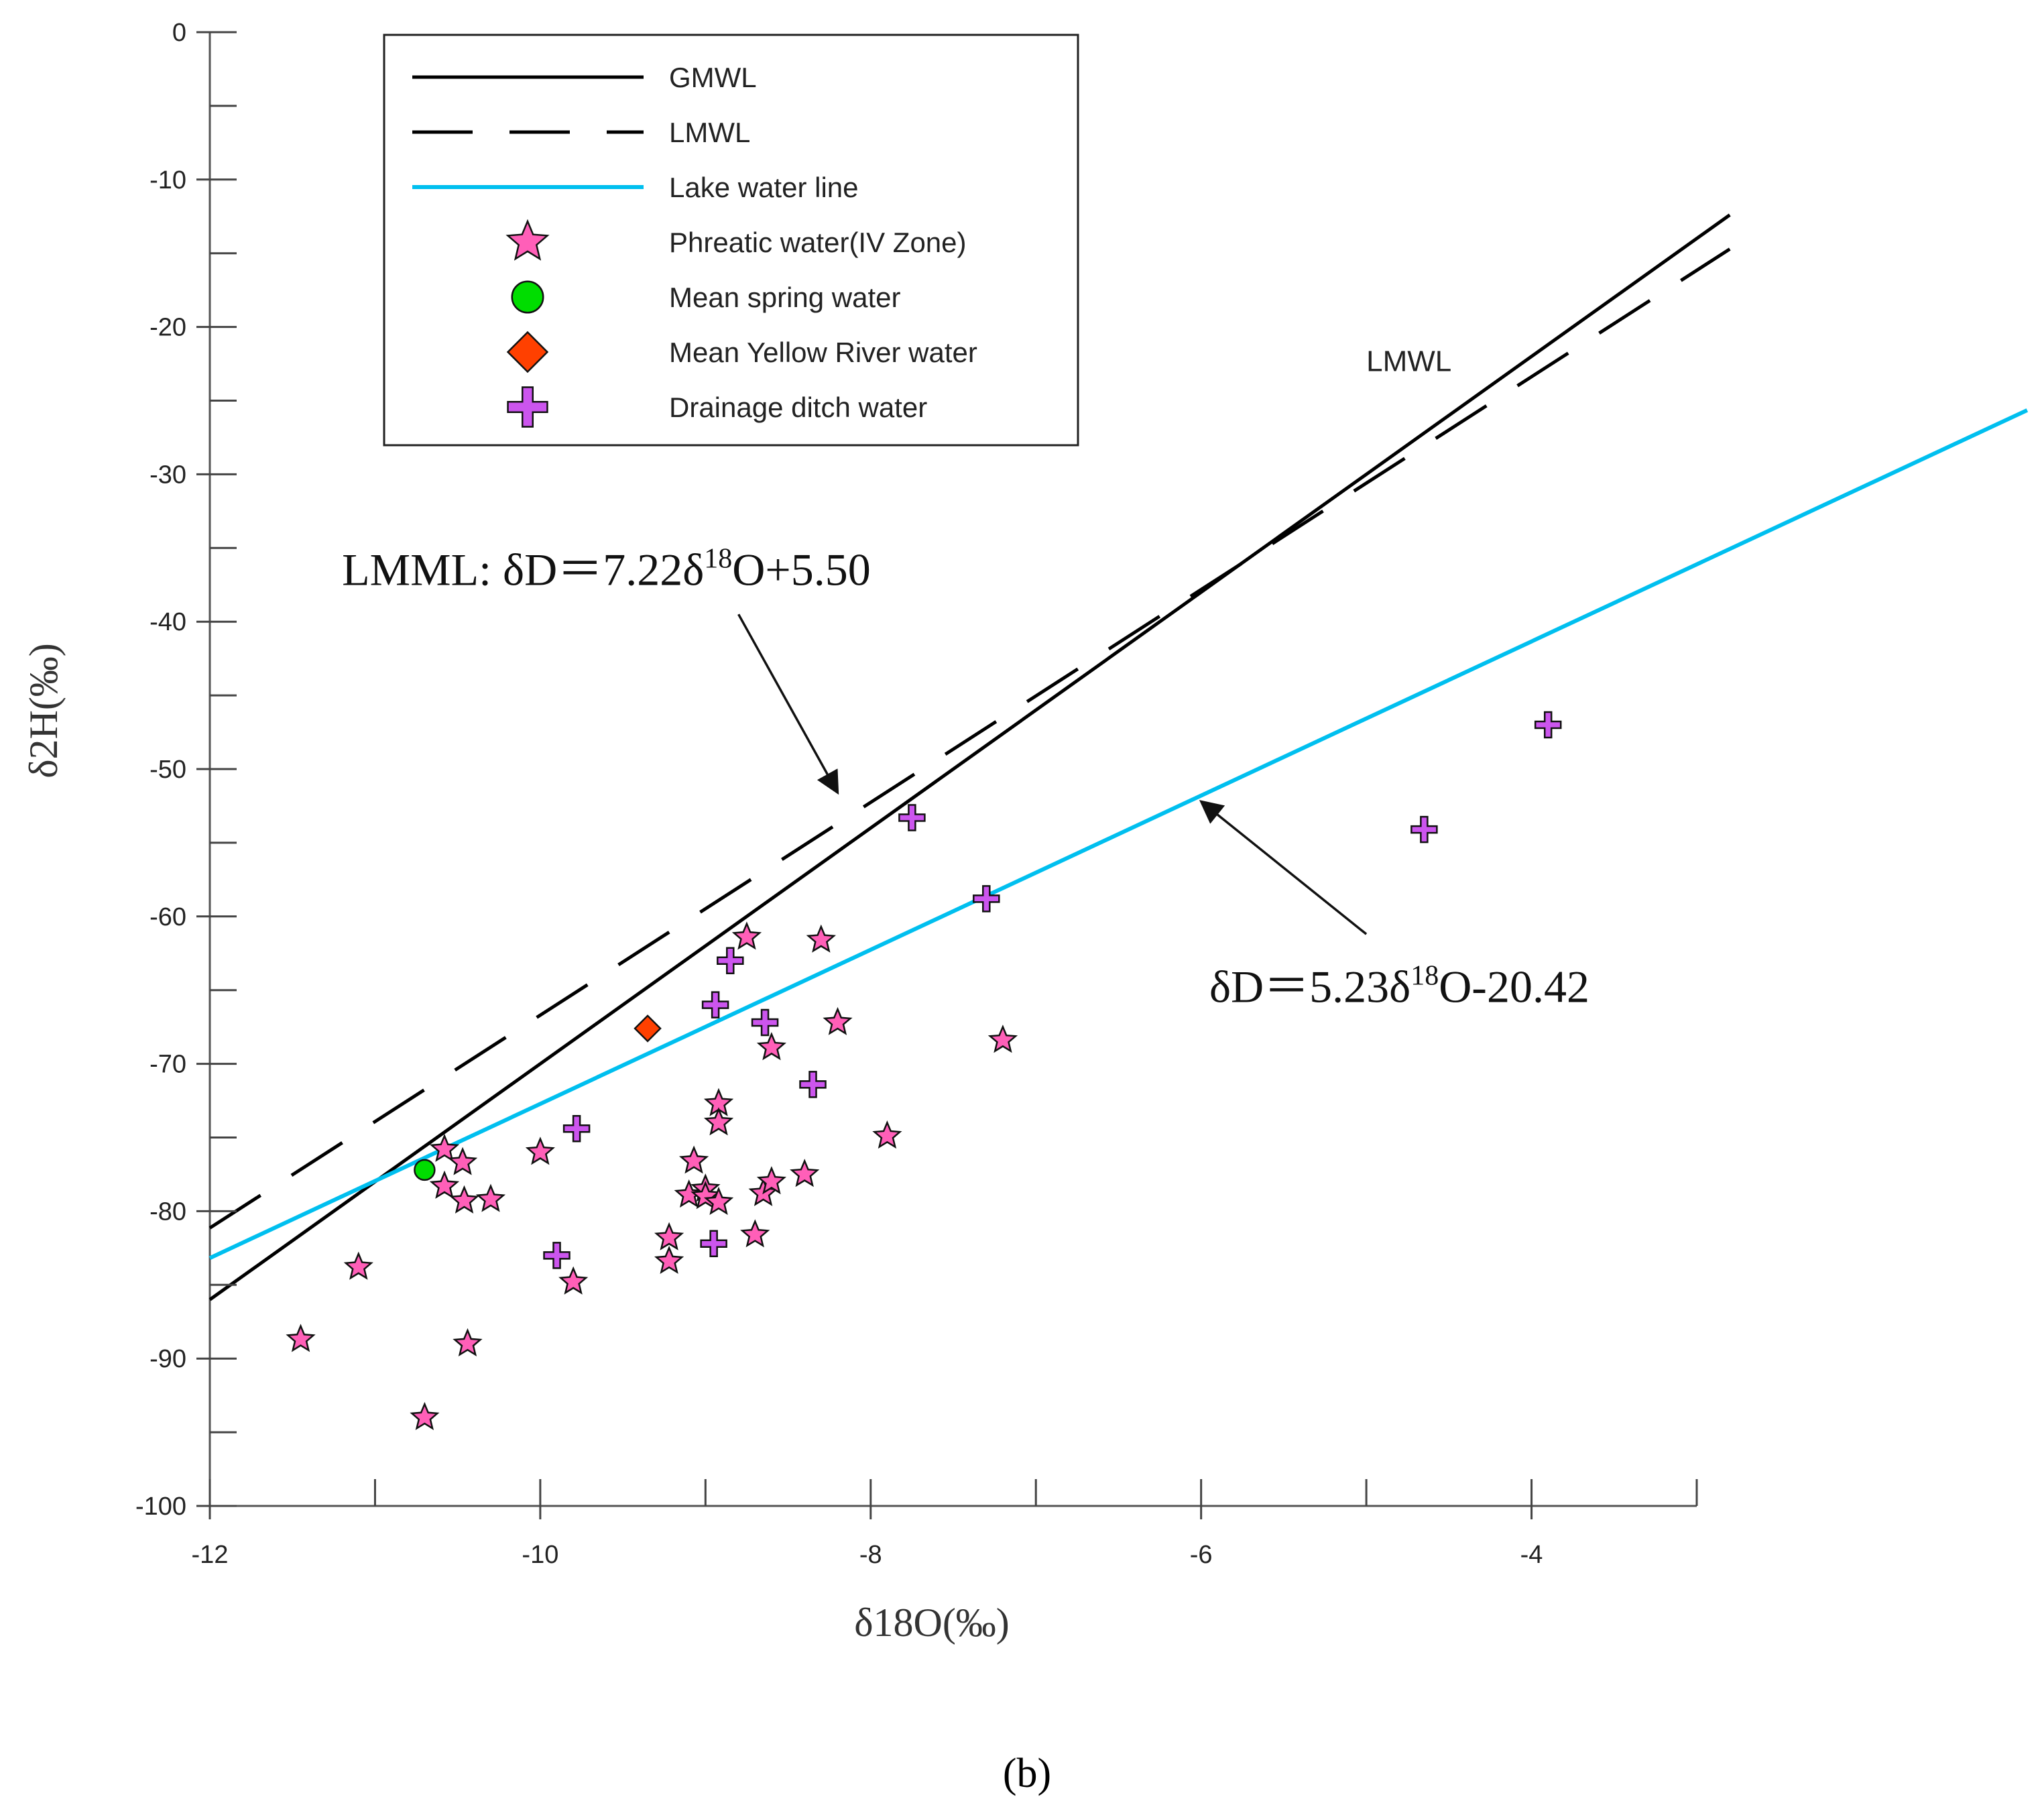  Describe the element at coordinates (167, 917) in the screenshot. I see `y-tick-label: -60` at that location.